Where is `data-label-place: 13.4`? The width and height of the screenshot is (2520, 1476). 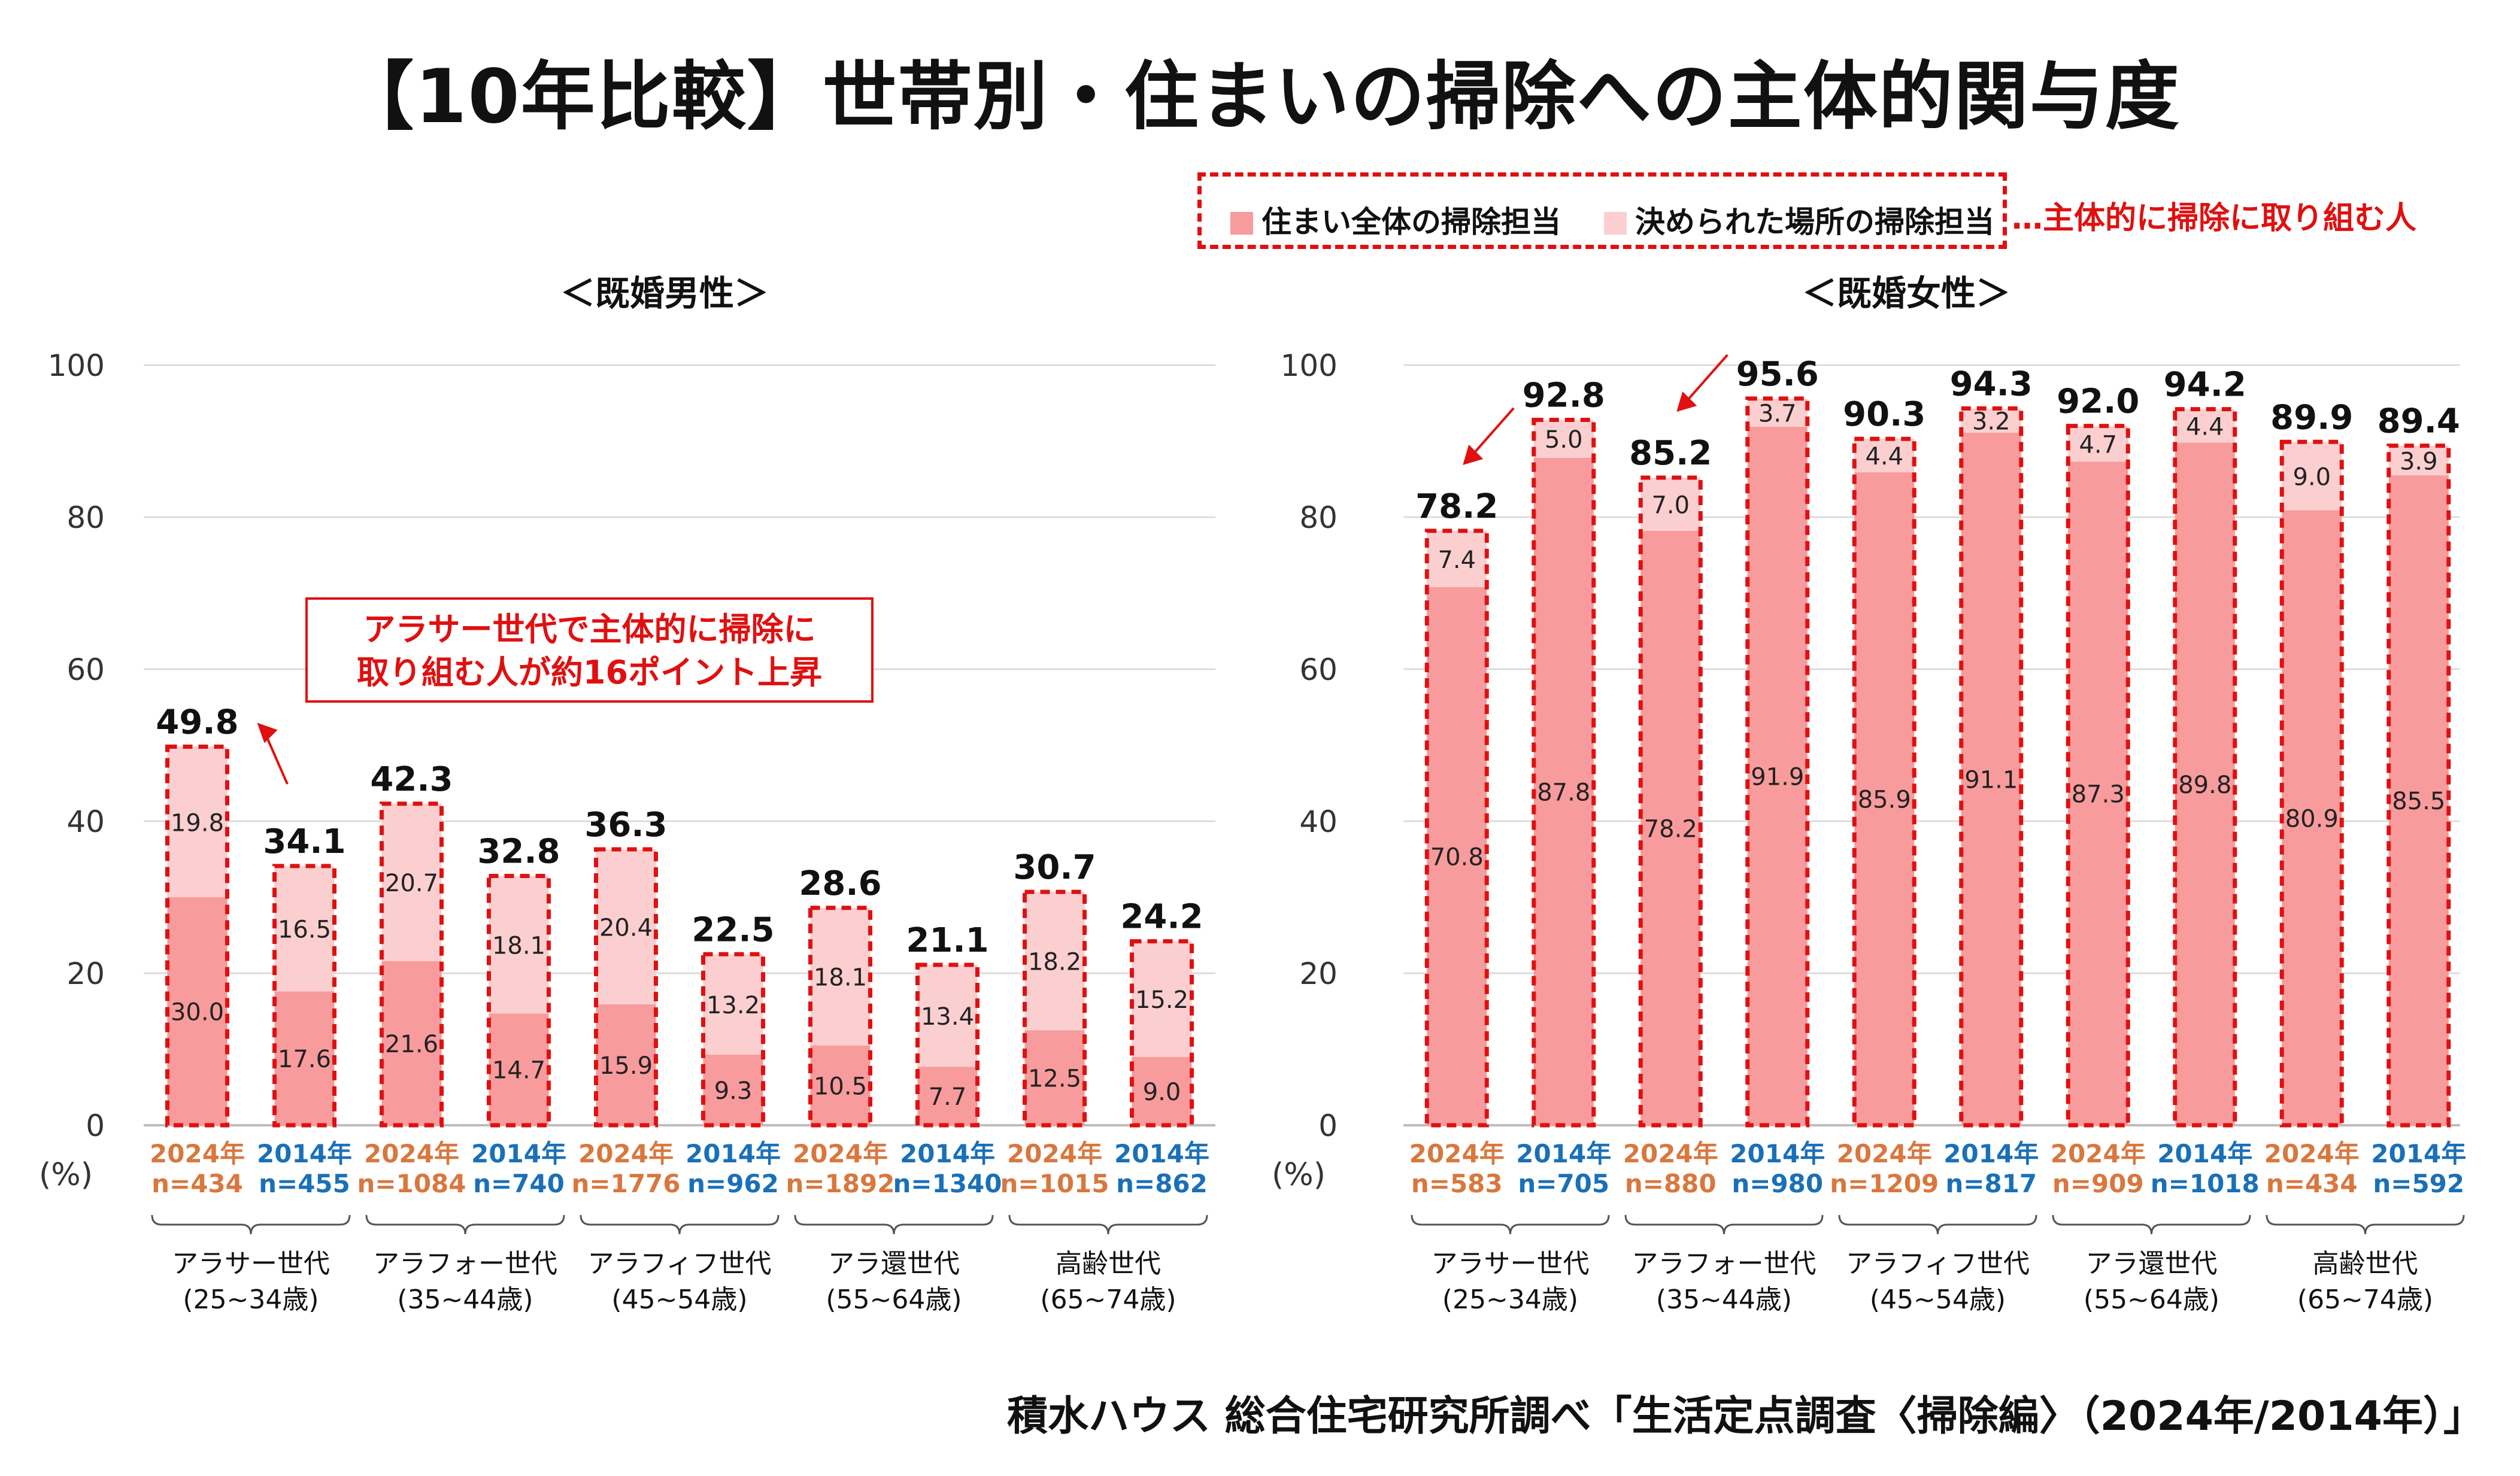
data-label-place: 13.4 is located at coordinates (947, 1017).